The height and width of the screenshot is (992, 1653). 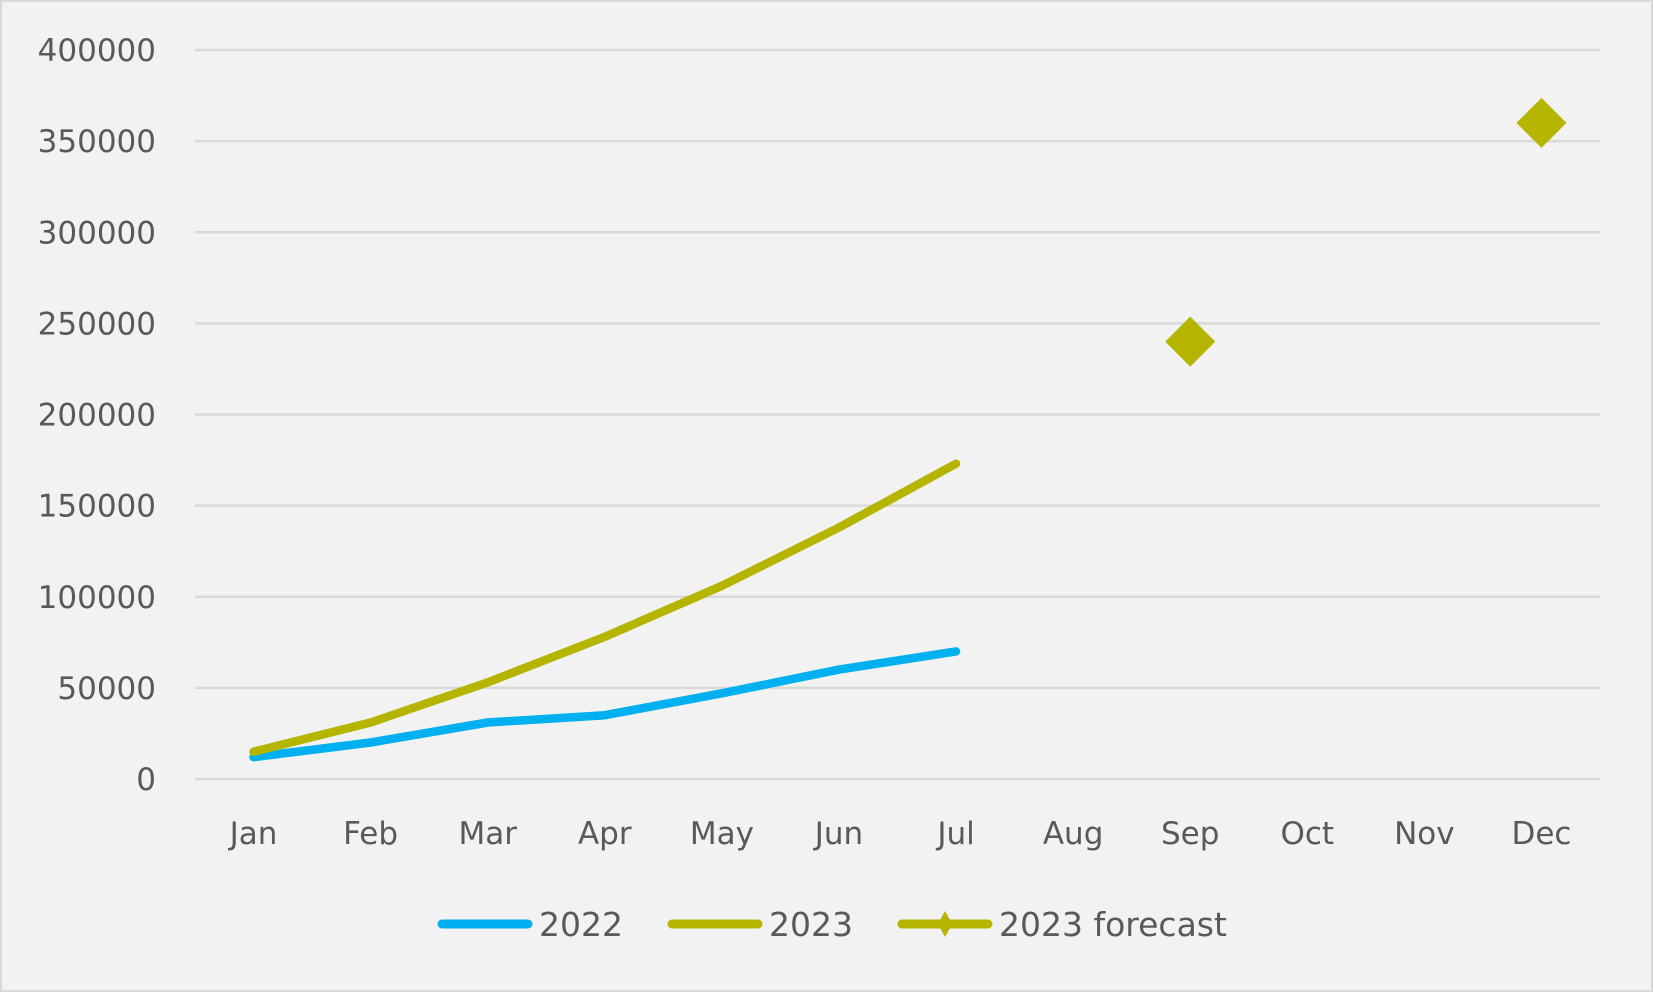 I want to click on y-tick-label: 300000, so click(x=97, y=233).